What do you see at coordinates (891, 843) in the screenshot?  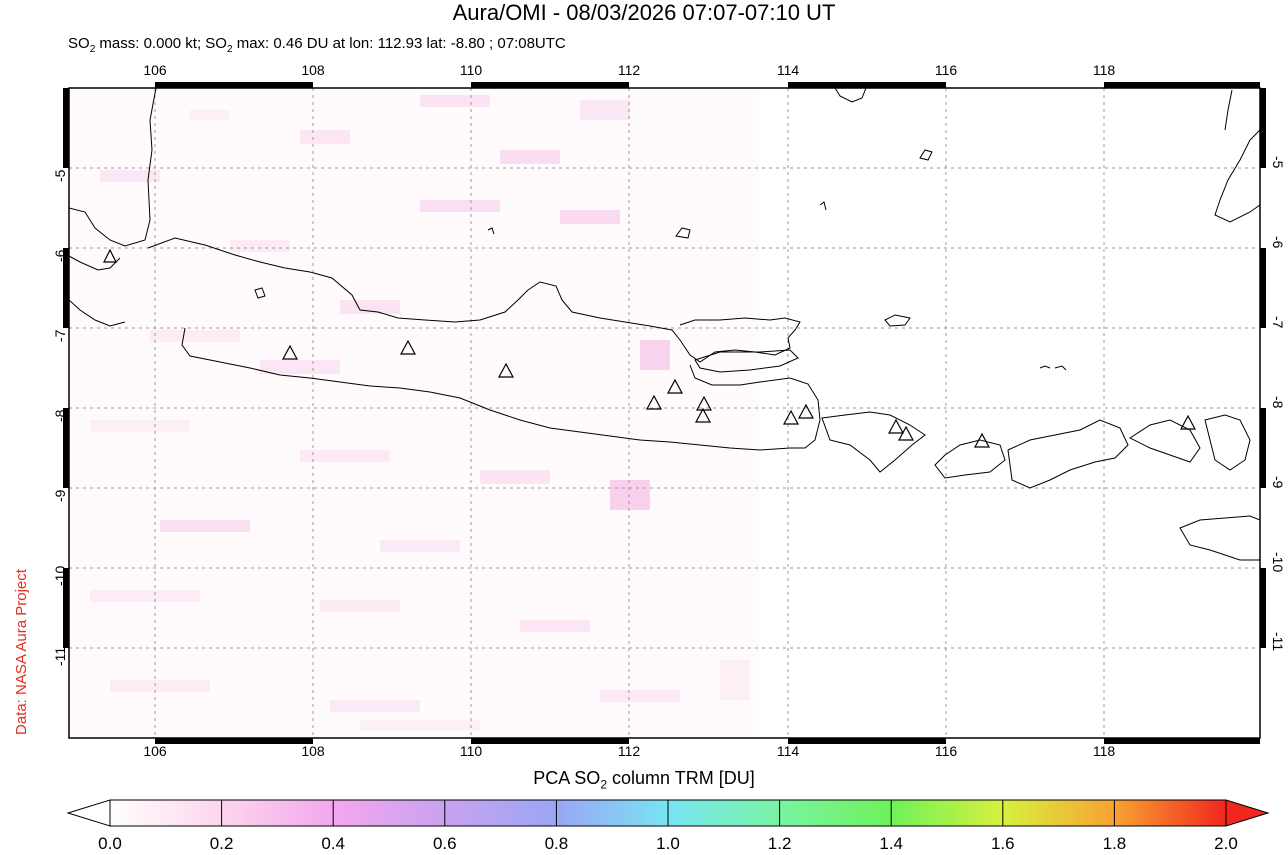 I see `colorbar-label: 1.4` at bounding box center [891, 843].